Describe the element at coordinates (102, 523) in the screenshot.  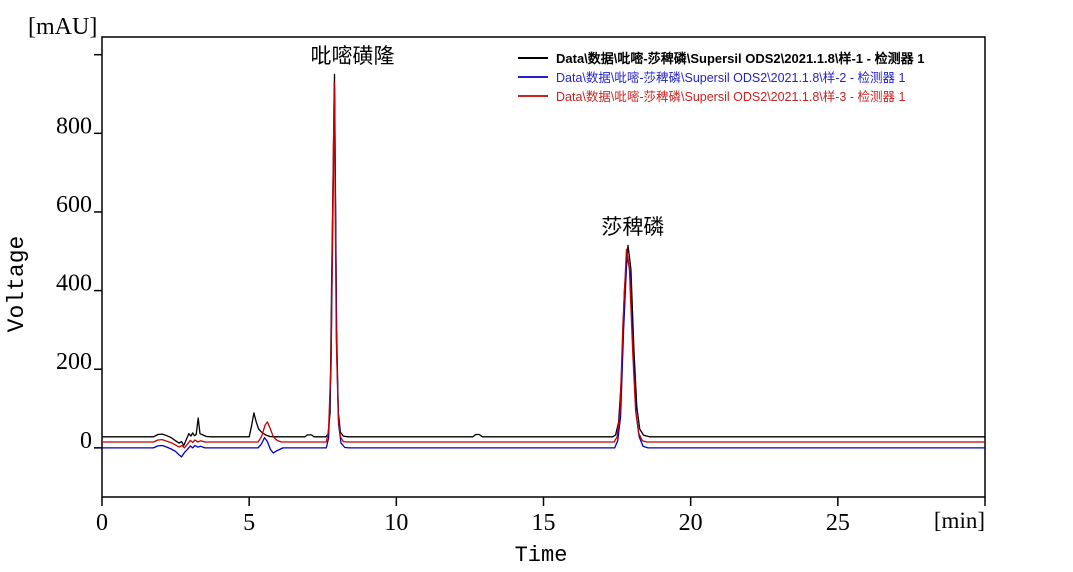
I see `x-tick-label: 0` at that location.